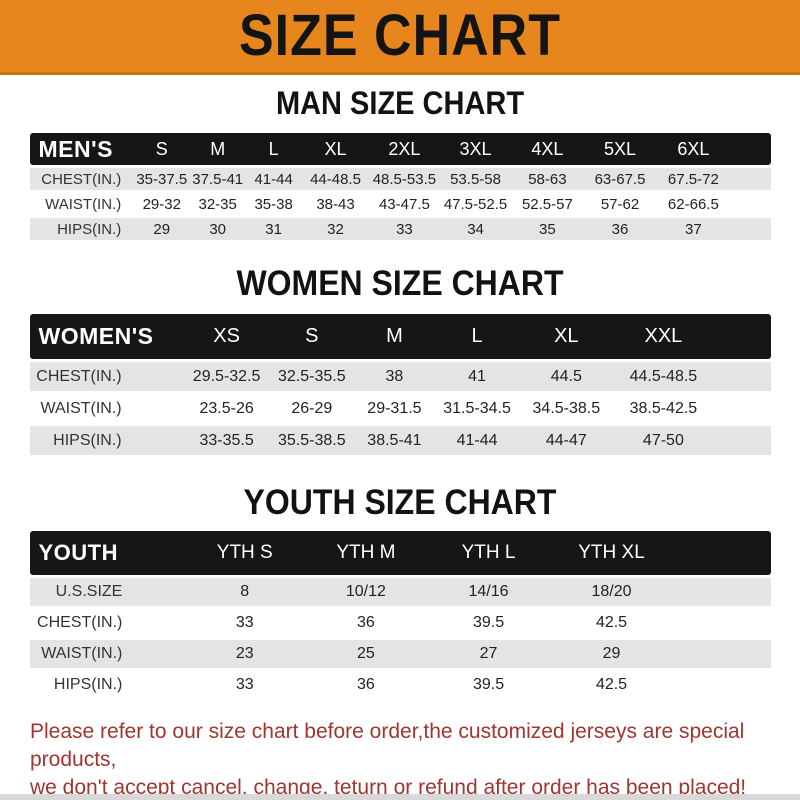 The image size is (800, 800). I want to click on size-value: 32-35, so click(217, 204).